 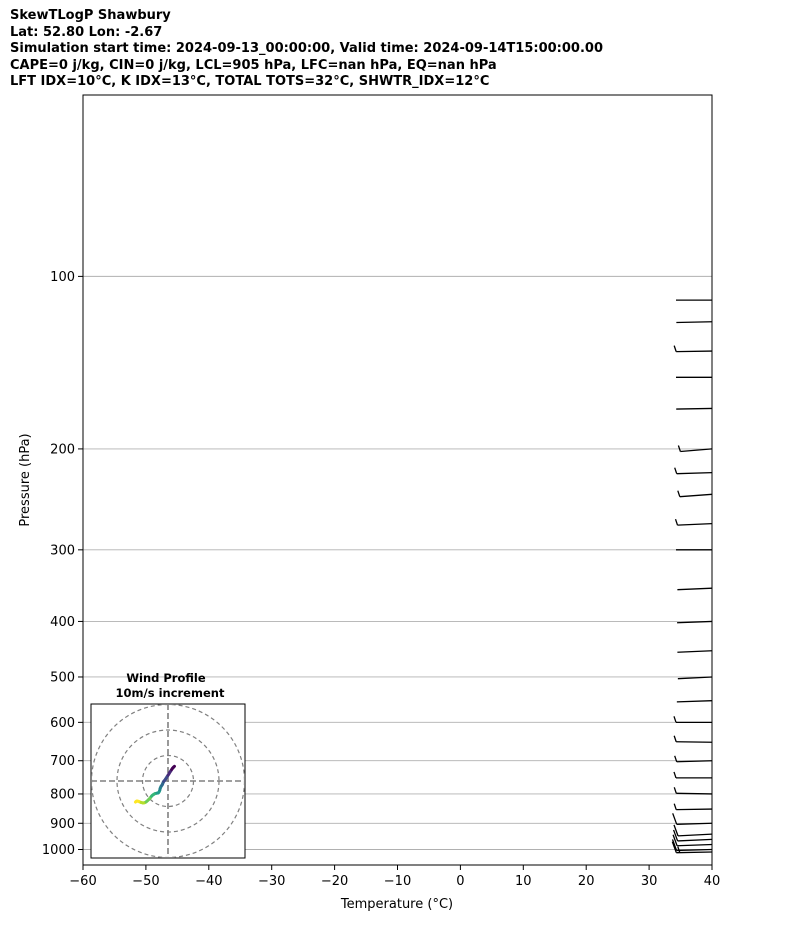 What do you see at coordinates (712, 881) in the screenshot?
I see `x-tick-label: 40` at bounding box center [712, 881].